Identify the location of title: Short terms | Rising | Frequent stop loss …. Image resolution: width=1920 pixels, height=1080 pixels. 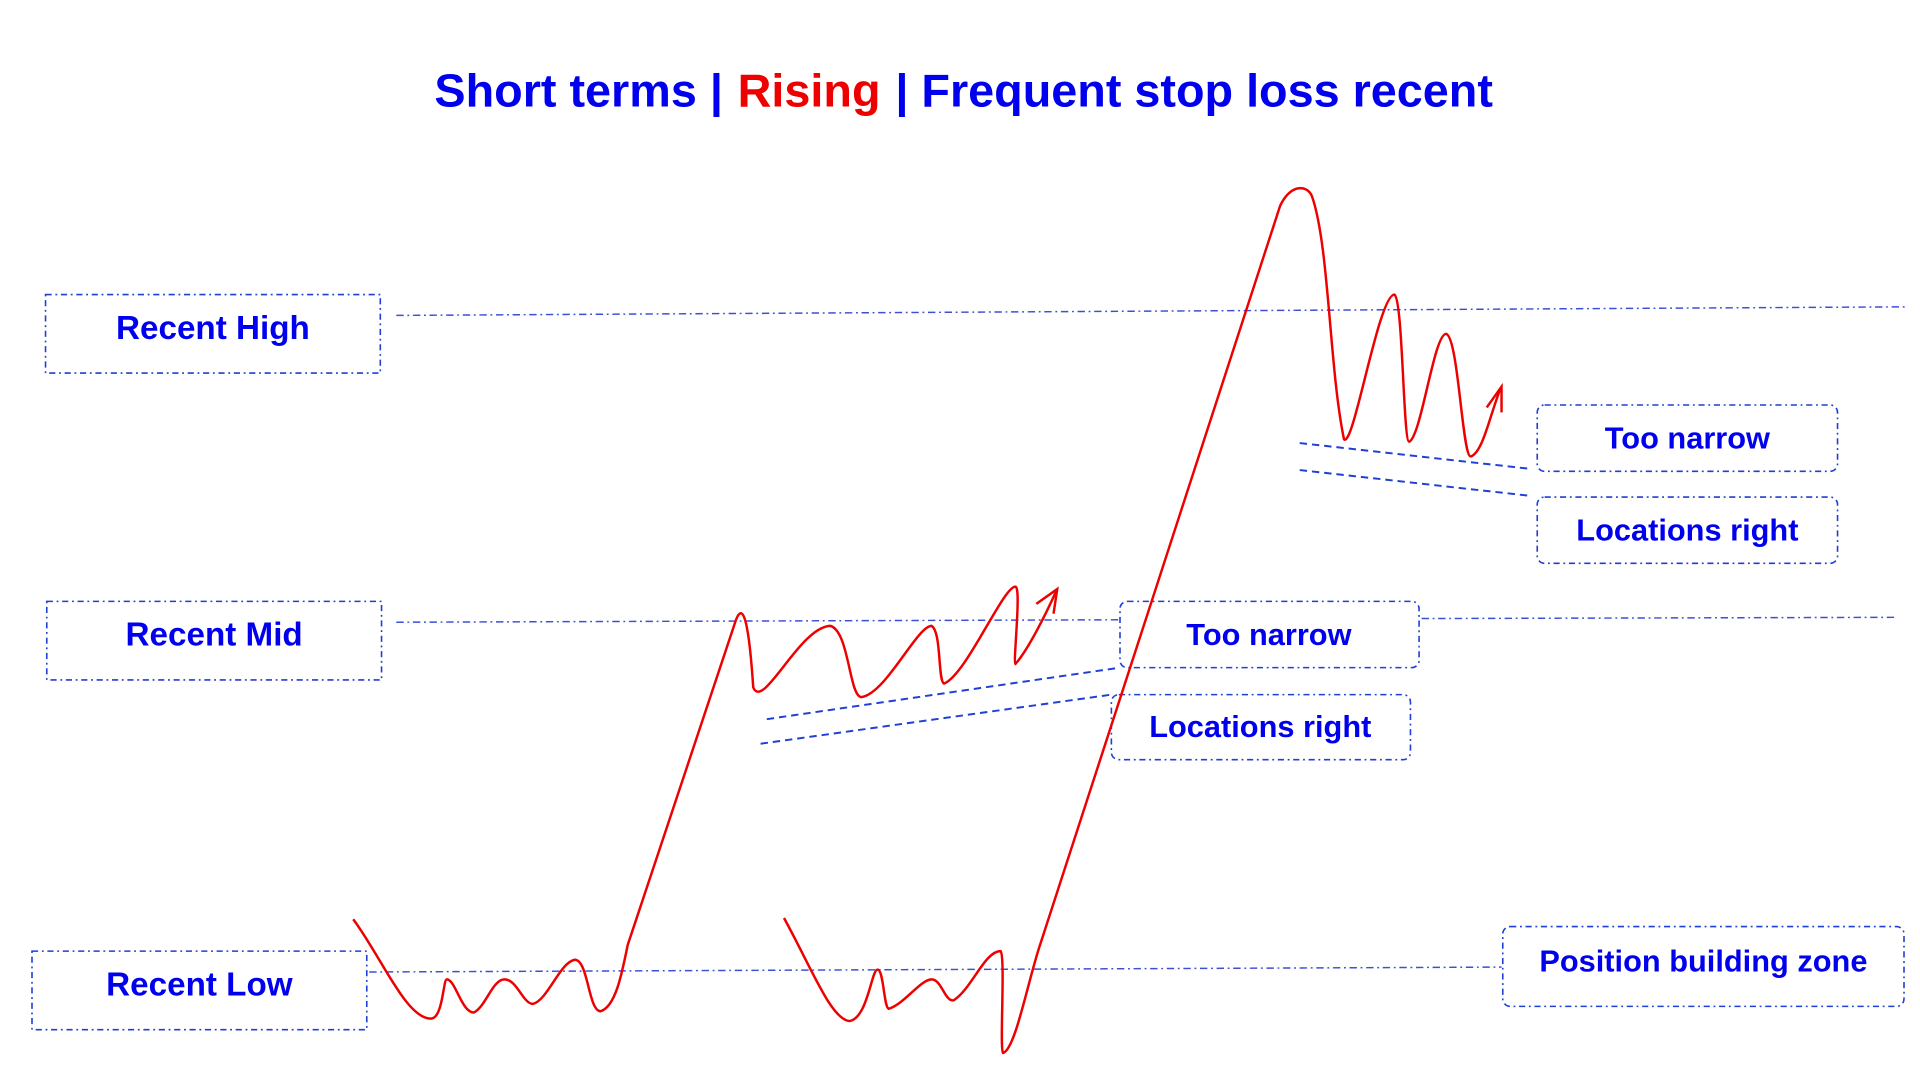
(963, 91).